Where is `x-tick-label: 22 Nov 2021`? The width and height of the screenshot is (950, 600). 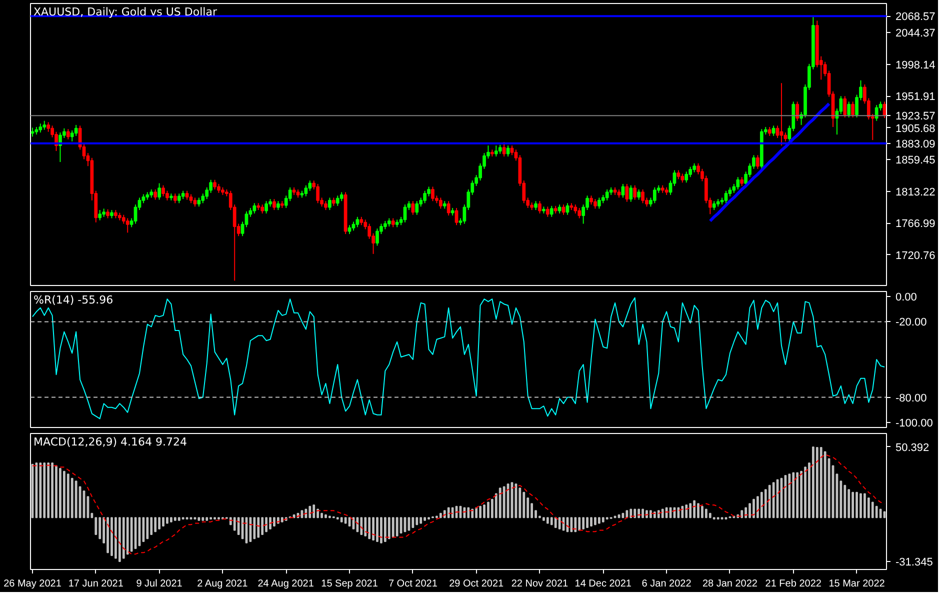 x-tick-label: 22 Nov 2021 is located at coordinates (540, 584).